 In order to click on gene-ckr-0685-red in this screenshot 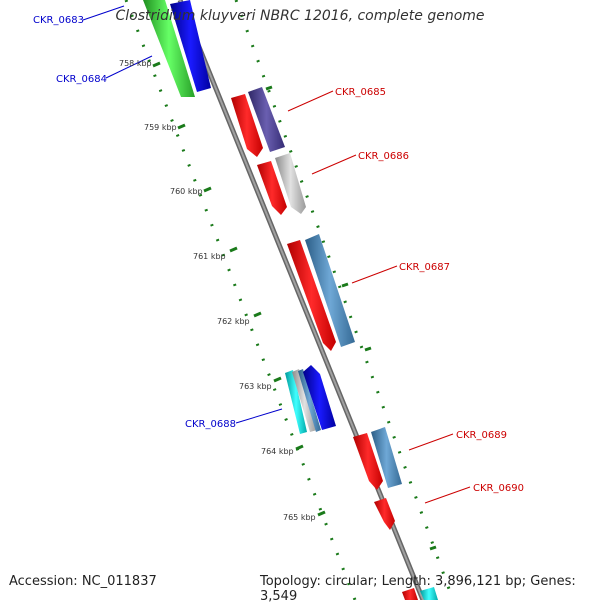, I will do `click(247, 125)`.